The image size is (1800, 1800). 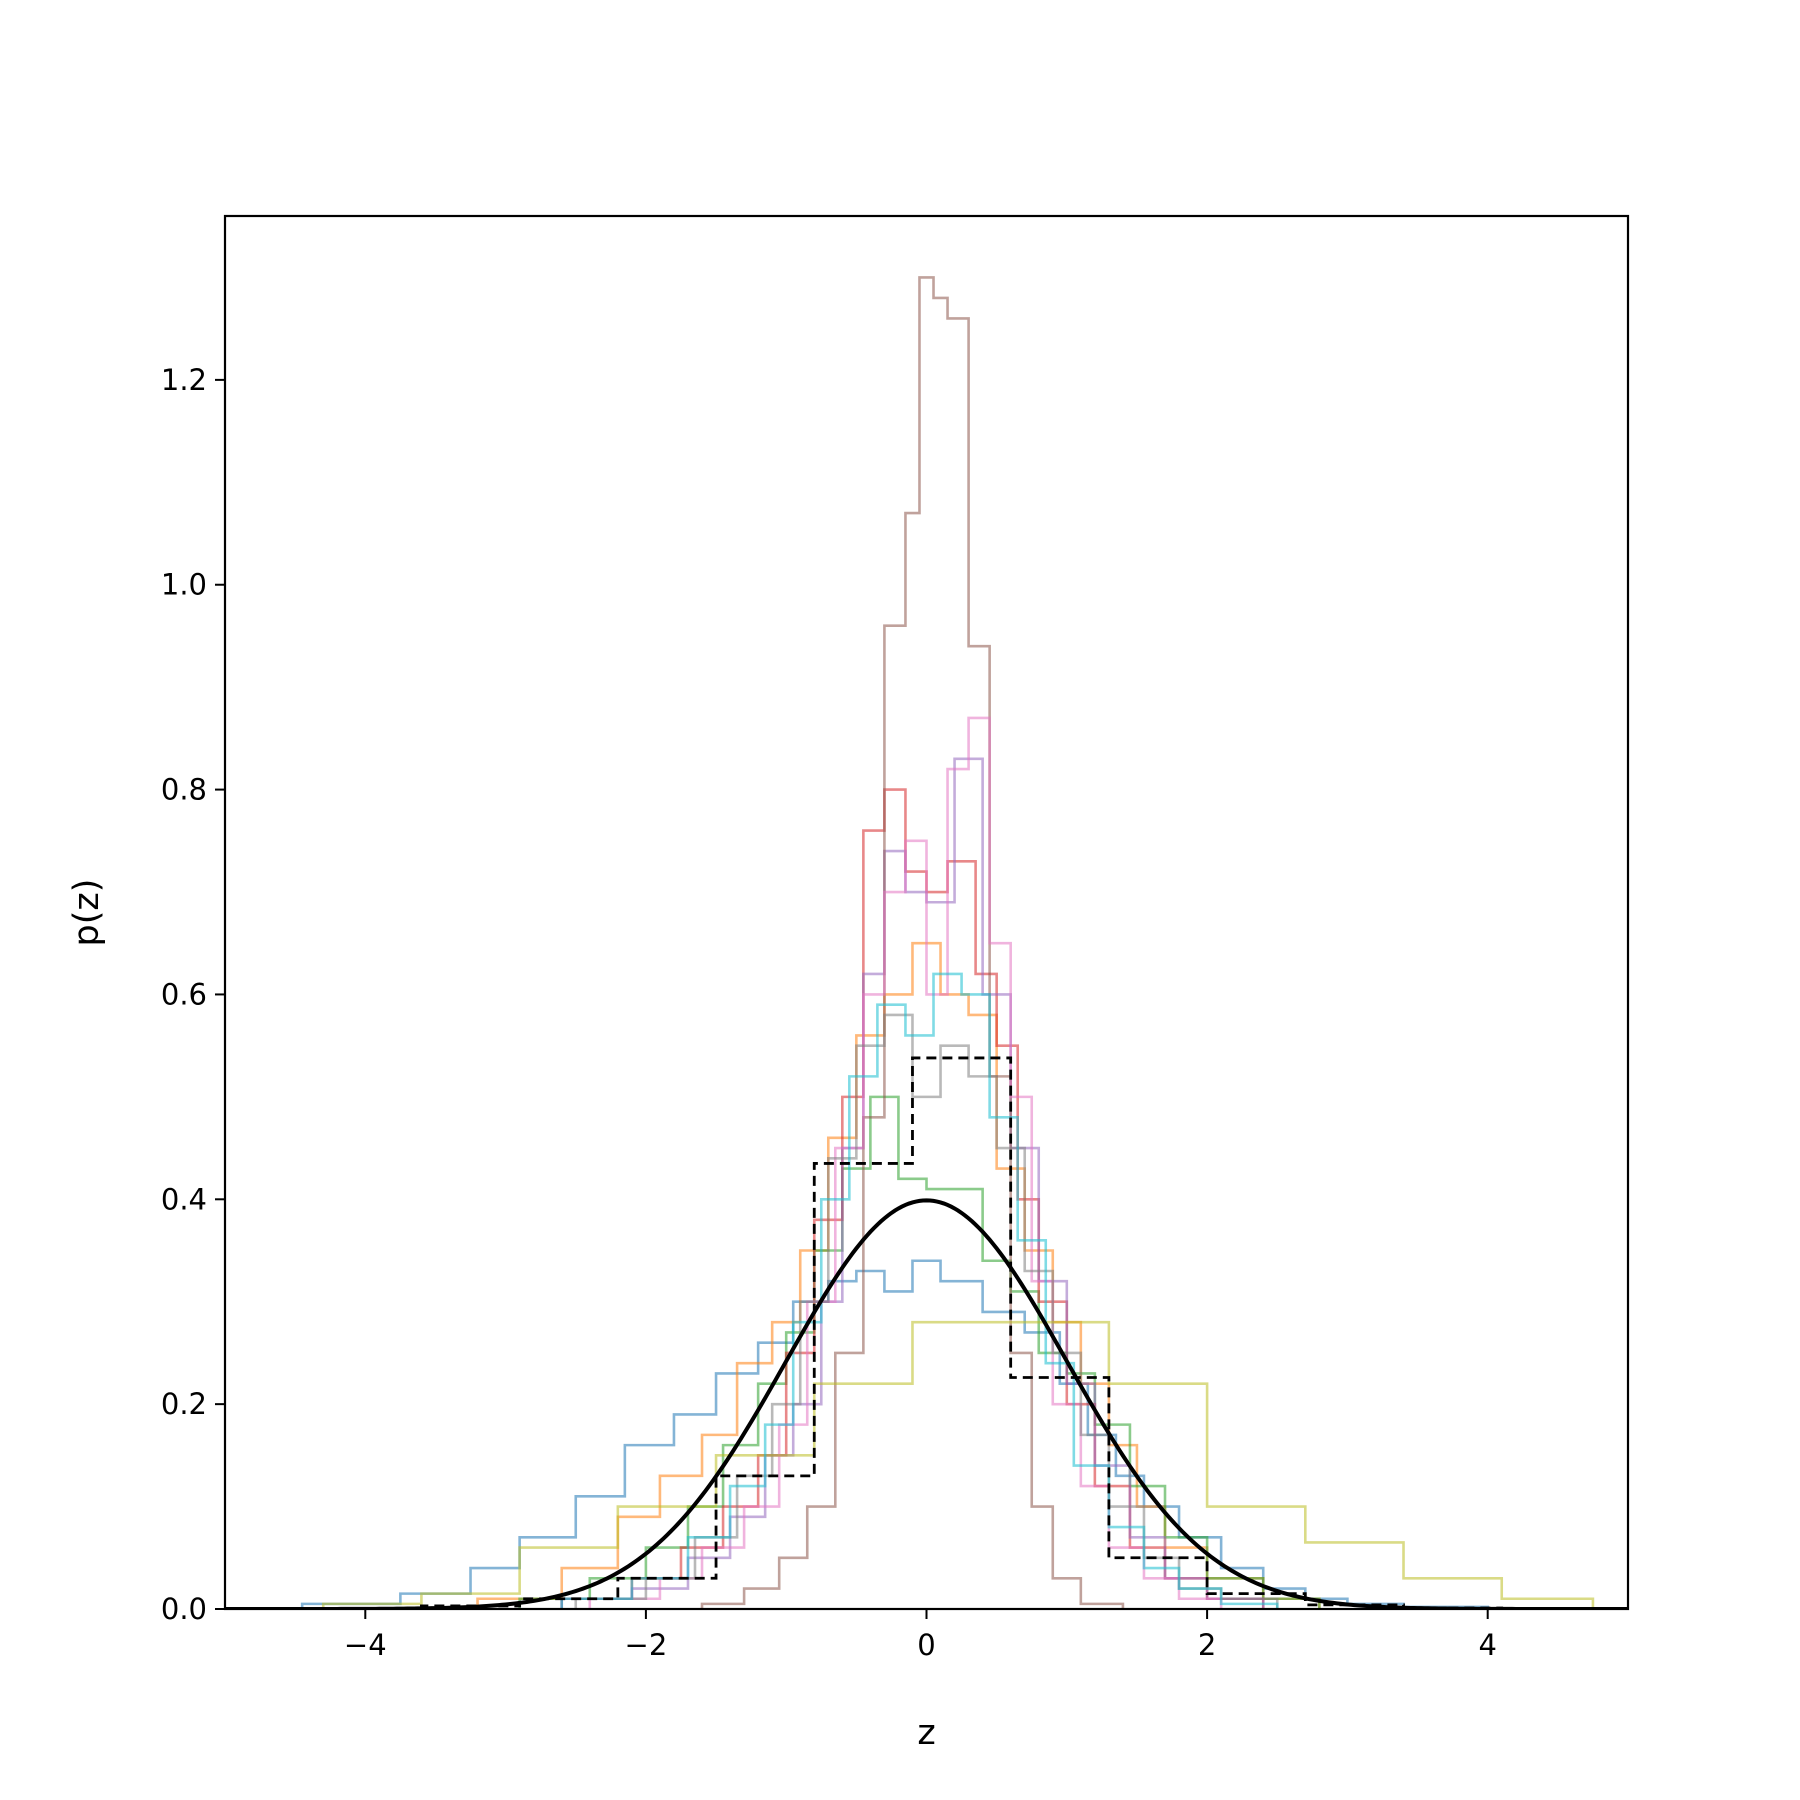 I want to click on series-1-histogram, so click(x=894, y=1434).